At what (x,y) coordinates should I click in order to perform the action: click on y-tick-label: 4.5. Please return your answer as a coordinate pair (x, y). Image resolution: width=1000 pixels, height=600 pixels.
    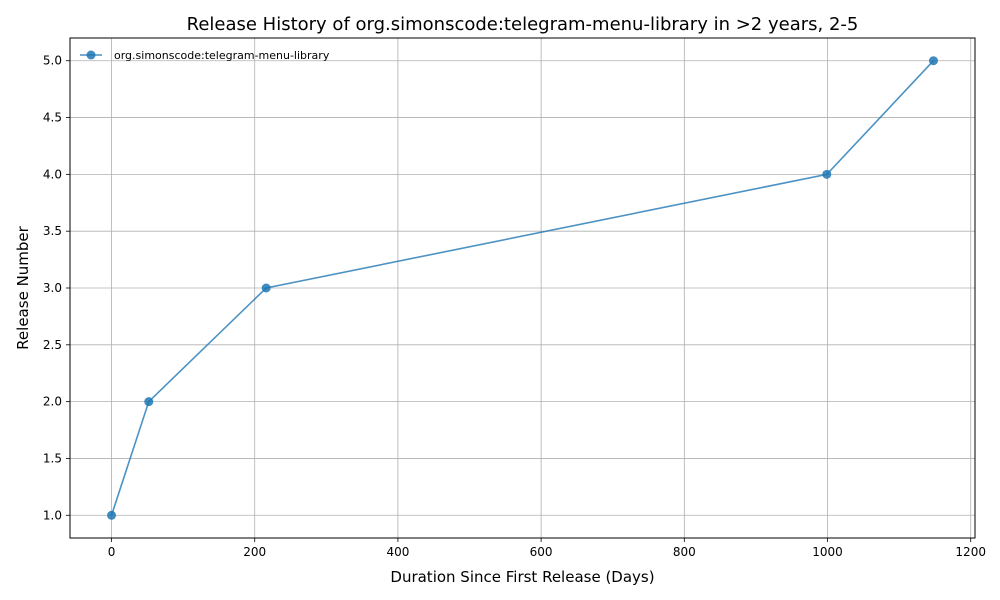
    Looking at the image, I should click on (52, 118).